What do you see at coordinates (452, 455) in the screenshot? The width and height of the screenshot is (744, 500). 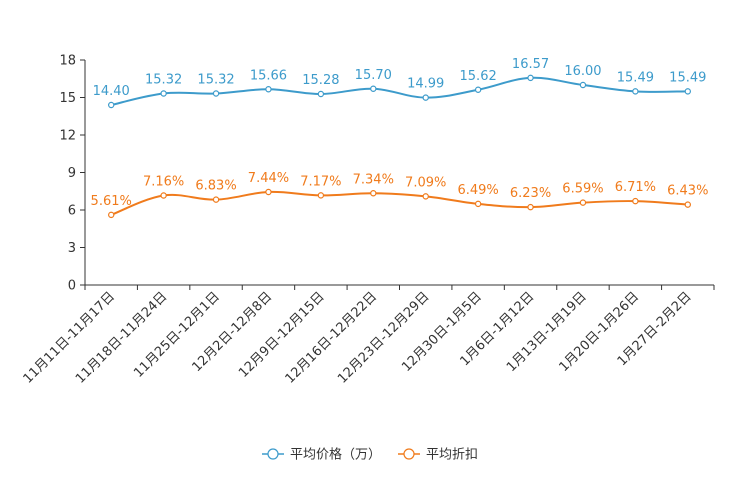 I see `legend-label: 平均折扣` at bounding box center [452, 455].